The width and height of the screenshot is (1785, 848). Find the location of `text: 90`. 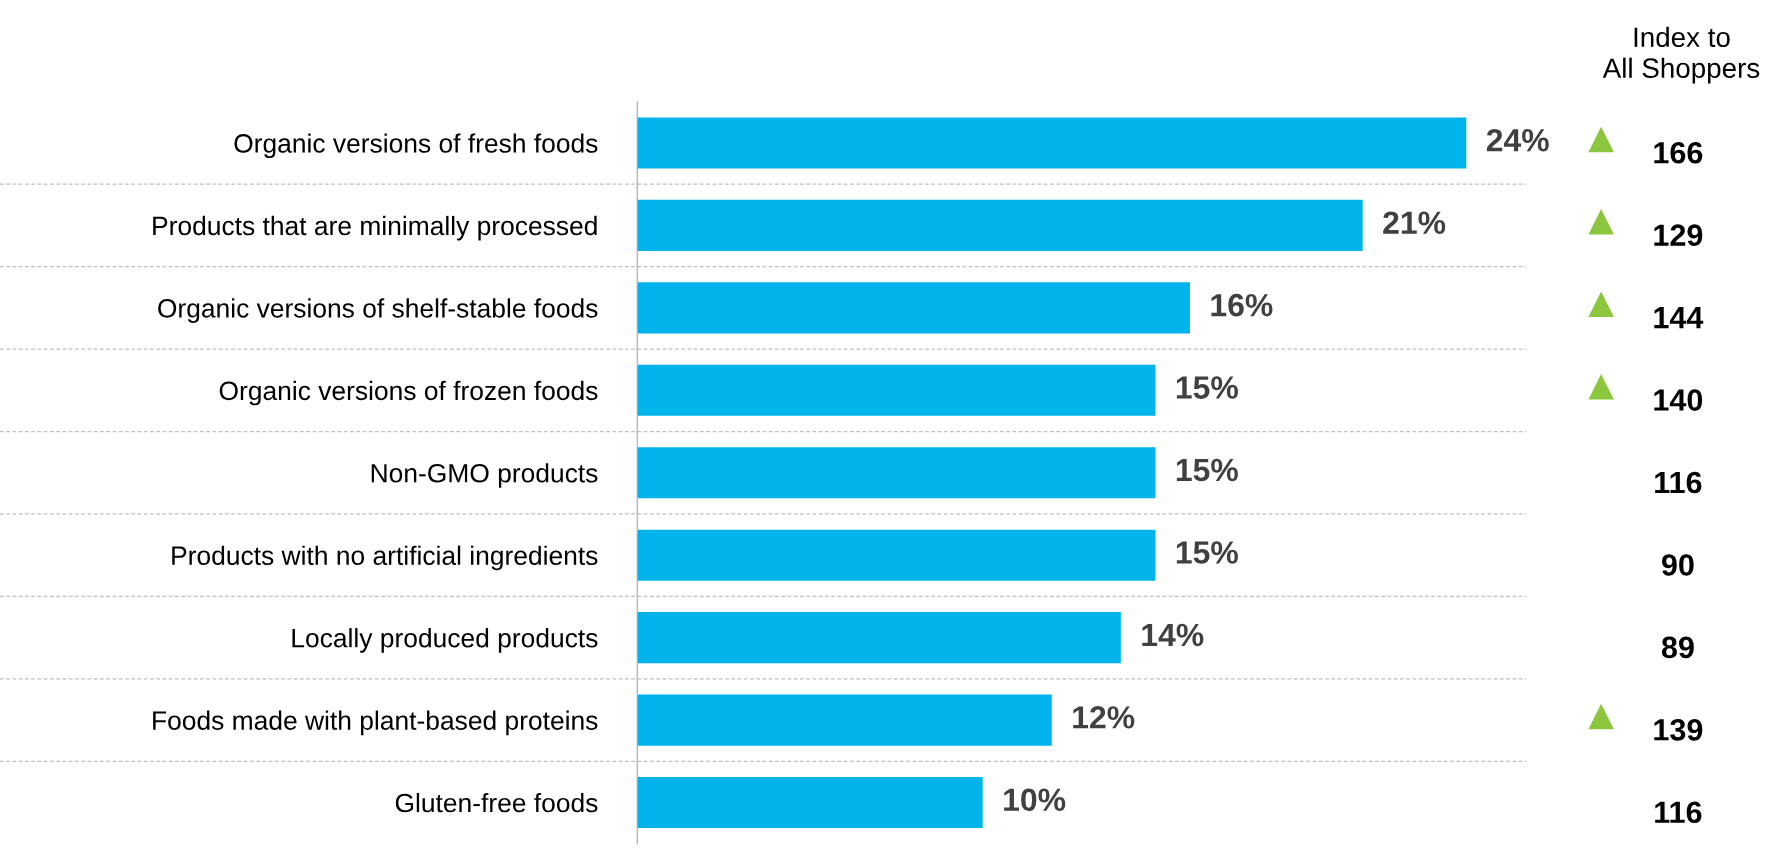

text: 90 is located at coordinates (1677, 565).